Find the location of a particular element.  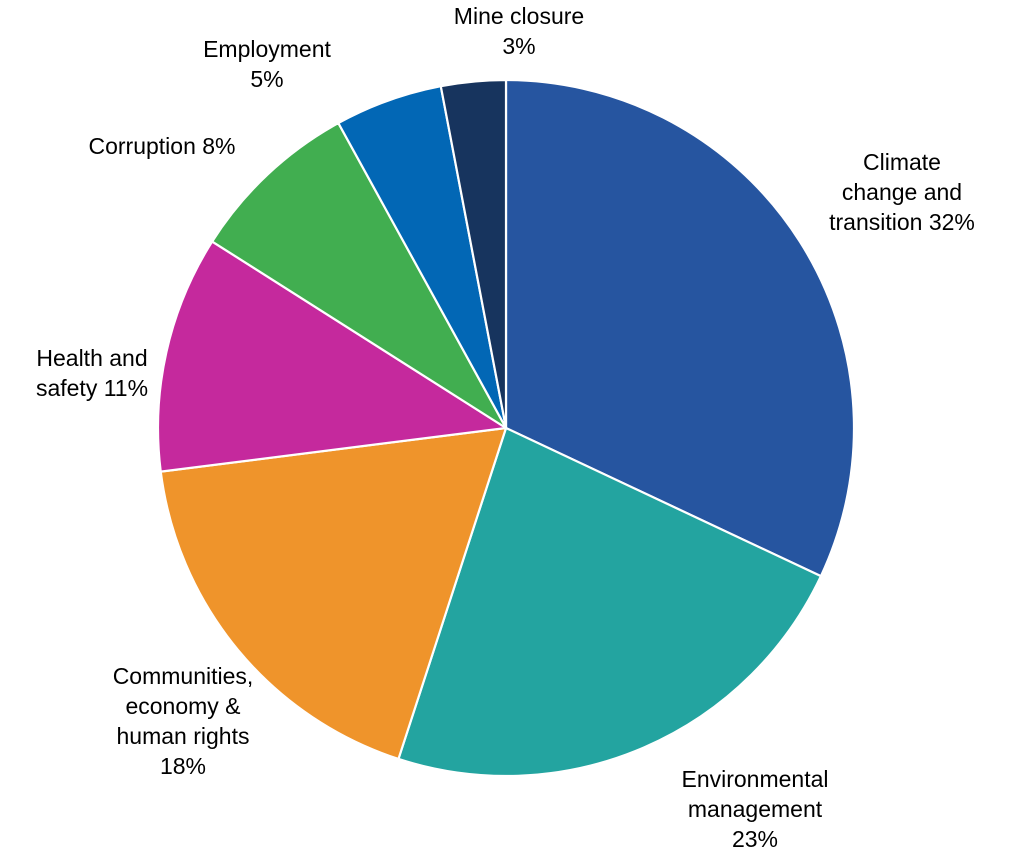

slice-label-climate-change-and-transition-32: Climate change and transition 32% is located at coordinates (902, 192).